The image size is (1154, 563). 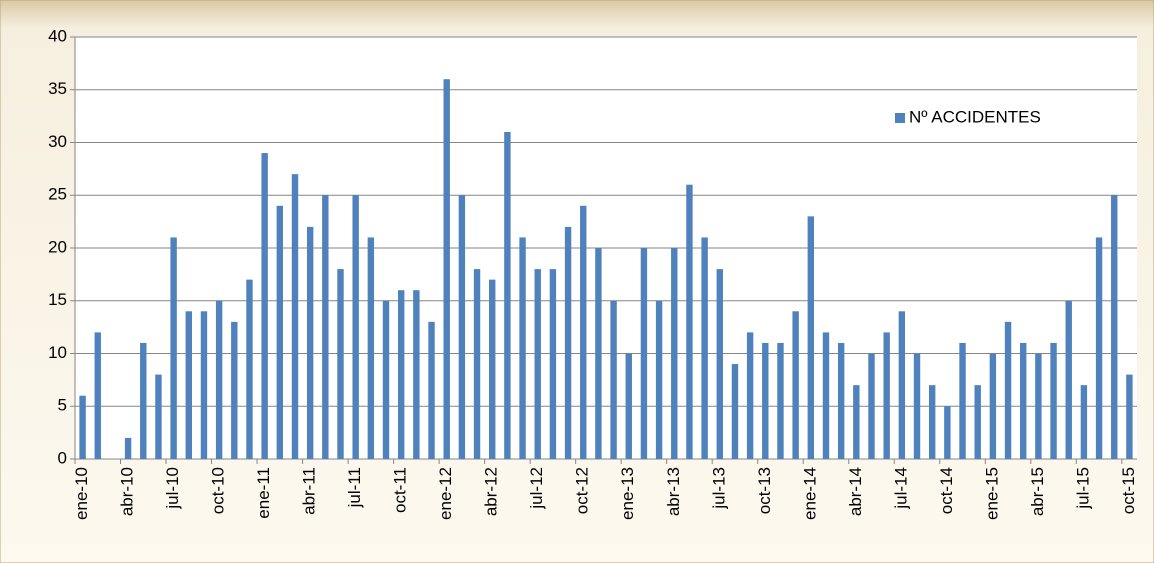 What do you see at coordinates (354, 487) in the screenshot?
I see `x-tick-label: jul-11` at bounding box center [354, 487].